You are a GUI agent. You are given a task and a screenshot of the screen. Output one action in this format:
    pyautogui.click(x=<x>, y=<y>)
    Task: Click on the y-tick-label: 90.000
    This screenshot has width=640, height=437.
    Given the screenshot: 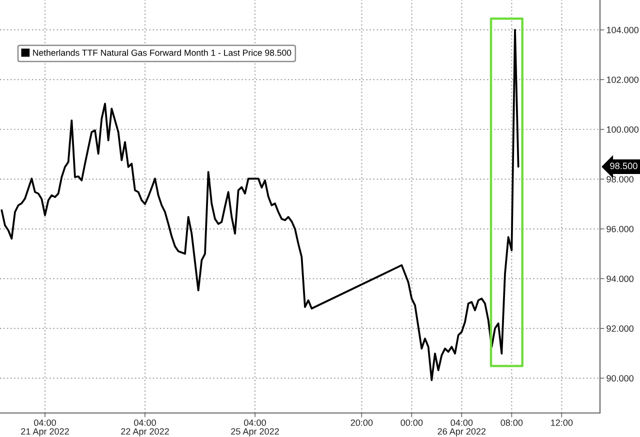 What is the action you would take?
    pyautogui.click(x=620, y=378)
    